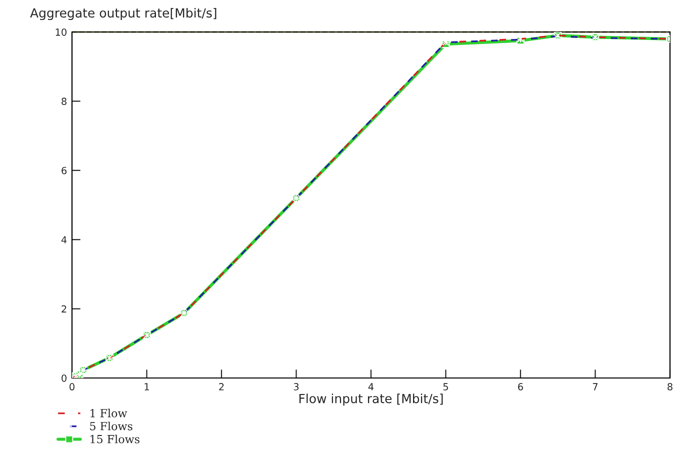 The image size is (680, 452). Describe the element at coordinates (221, 386) in the screenshot. I see `x-tick-label: 2` at that location.